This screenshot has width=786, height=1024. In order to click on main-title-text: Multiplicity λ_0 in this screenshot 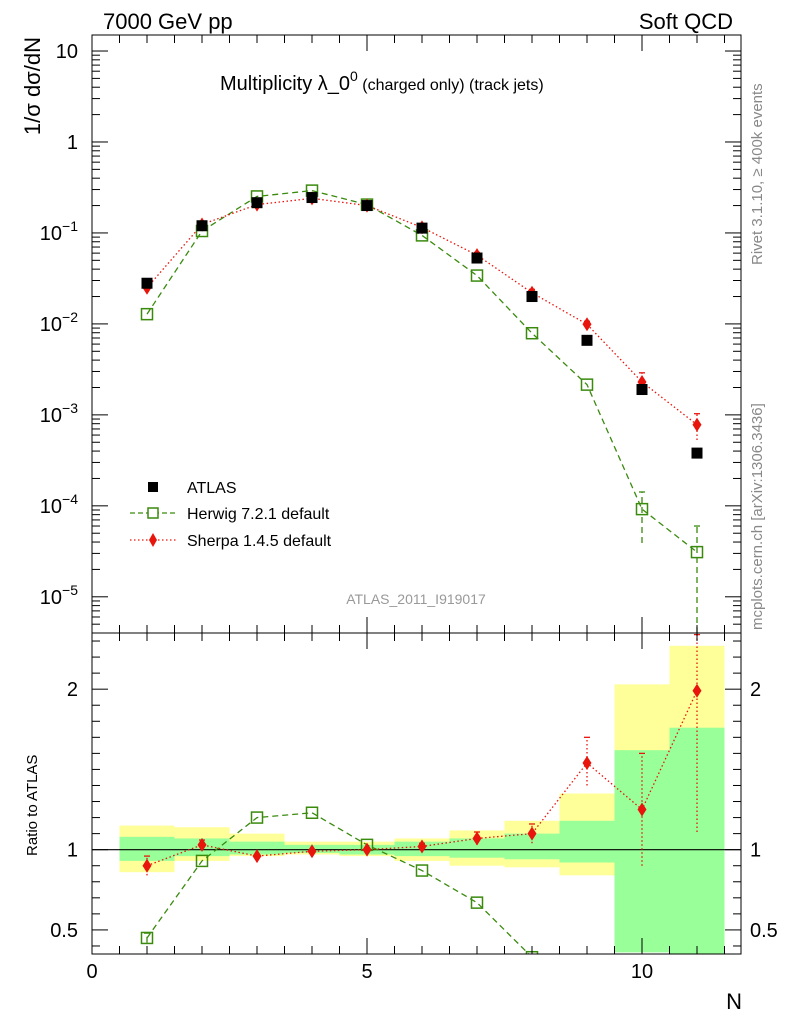, I will do `click(285, 84)`.